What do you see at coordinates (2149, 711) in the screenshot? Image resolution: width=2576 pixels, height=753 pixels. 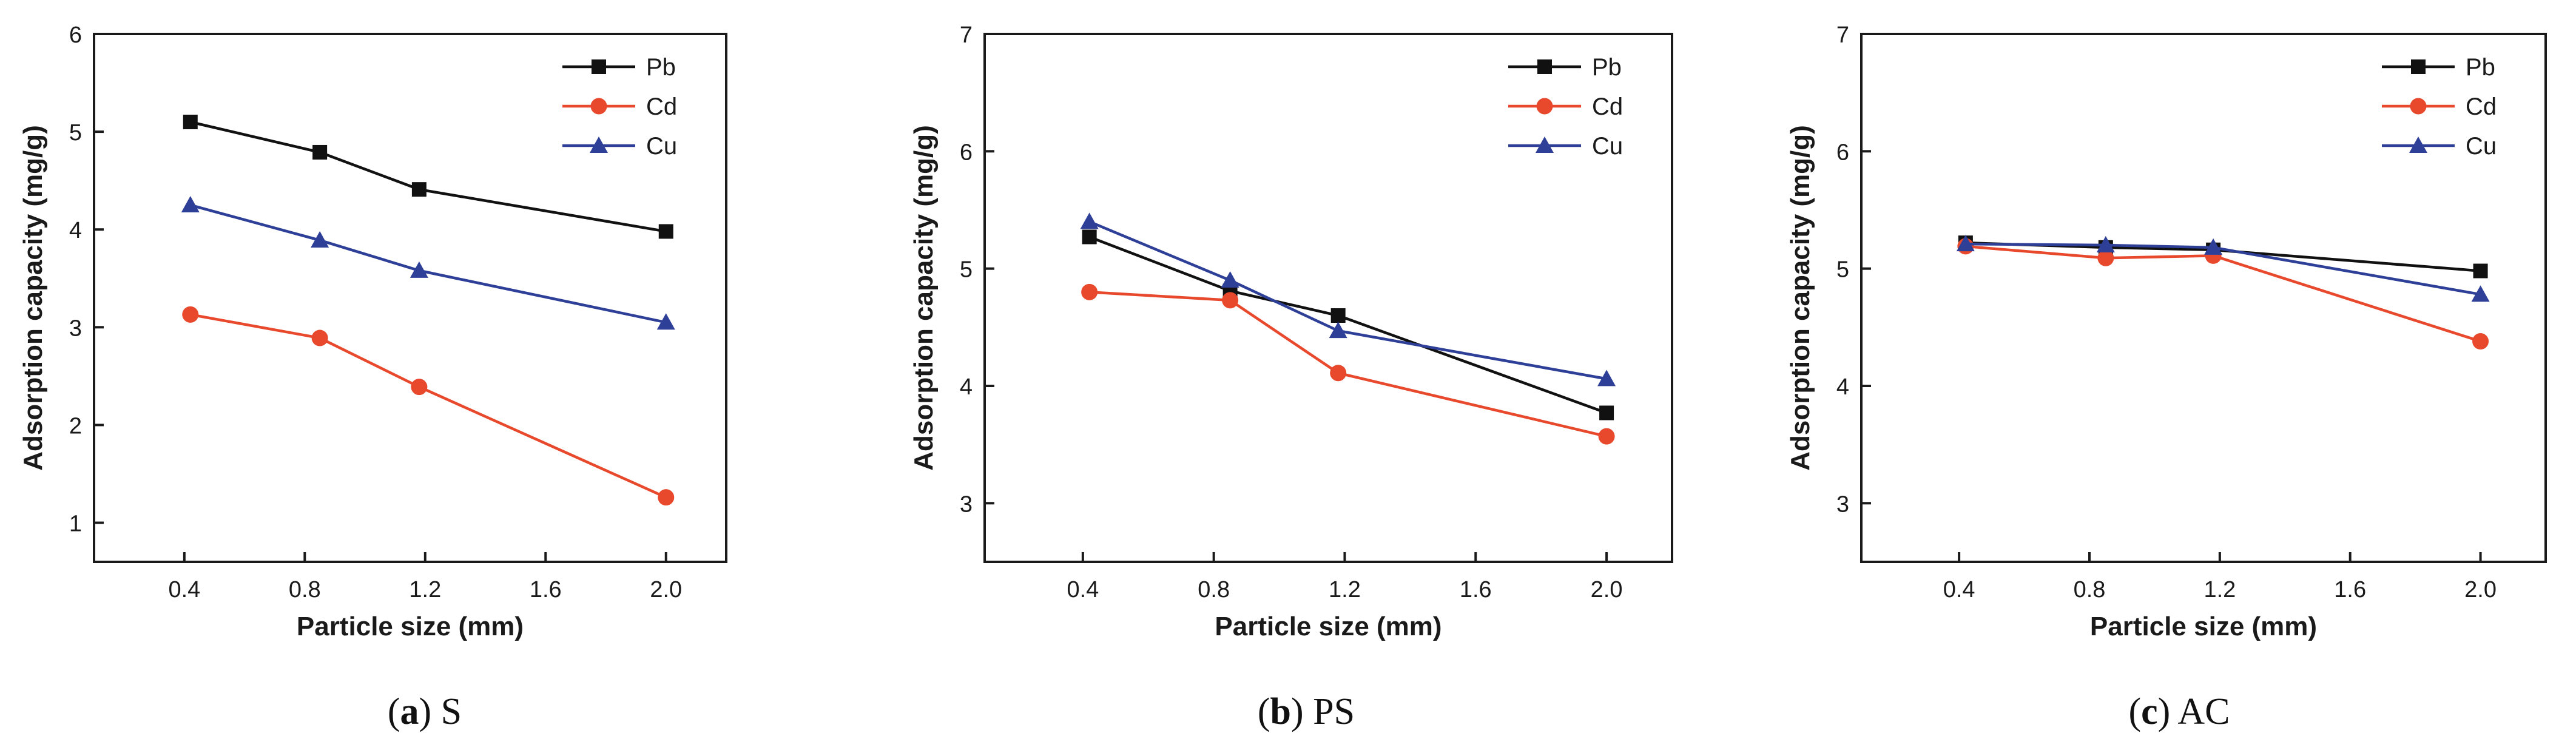 I see `caption-letter: c` at bounding box center [2149, 711].